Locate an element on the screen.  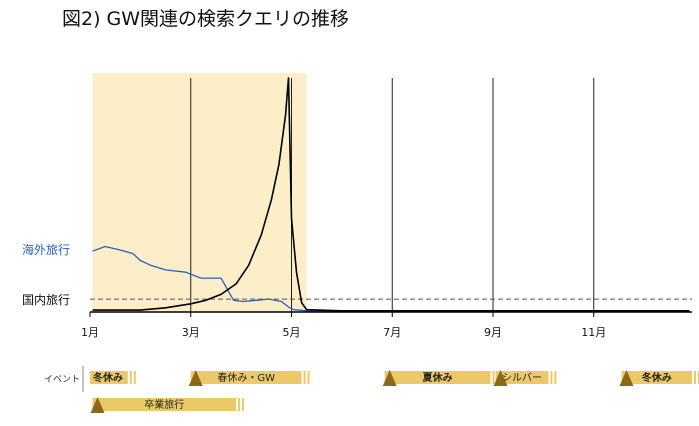
event-label-2: 夏休み is located at coordinates (437, 377).